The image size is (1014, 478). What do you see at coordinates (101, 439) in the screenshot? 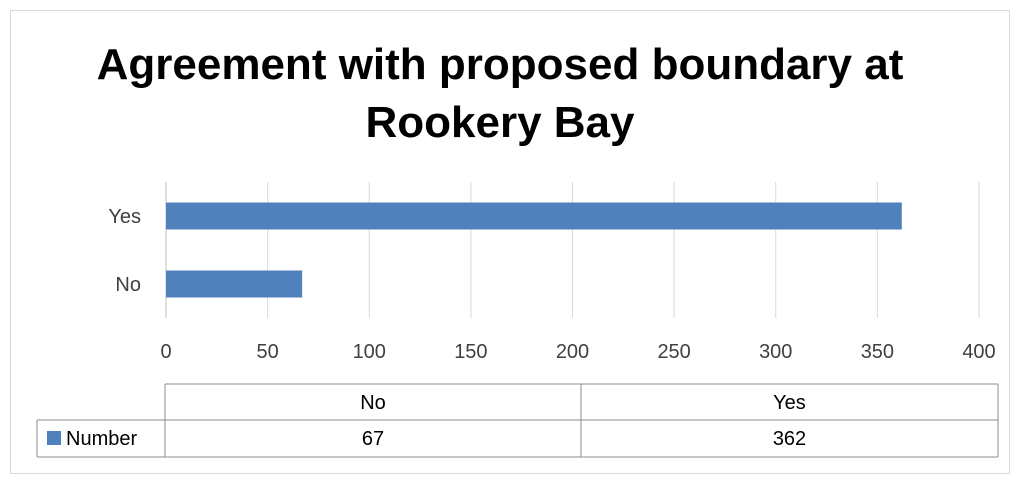
I see `table-row-label: Number` at bounding box center [101, 439].